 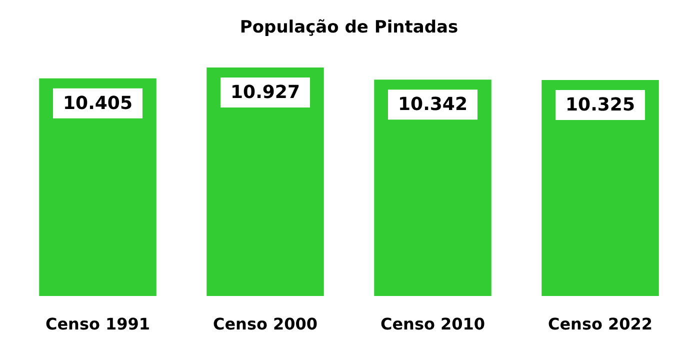 What do you see at coordinates (265, 324) in the screenshot?
I see `x-tick-label: Censo 2000` at bounding box center [265, 324].